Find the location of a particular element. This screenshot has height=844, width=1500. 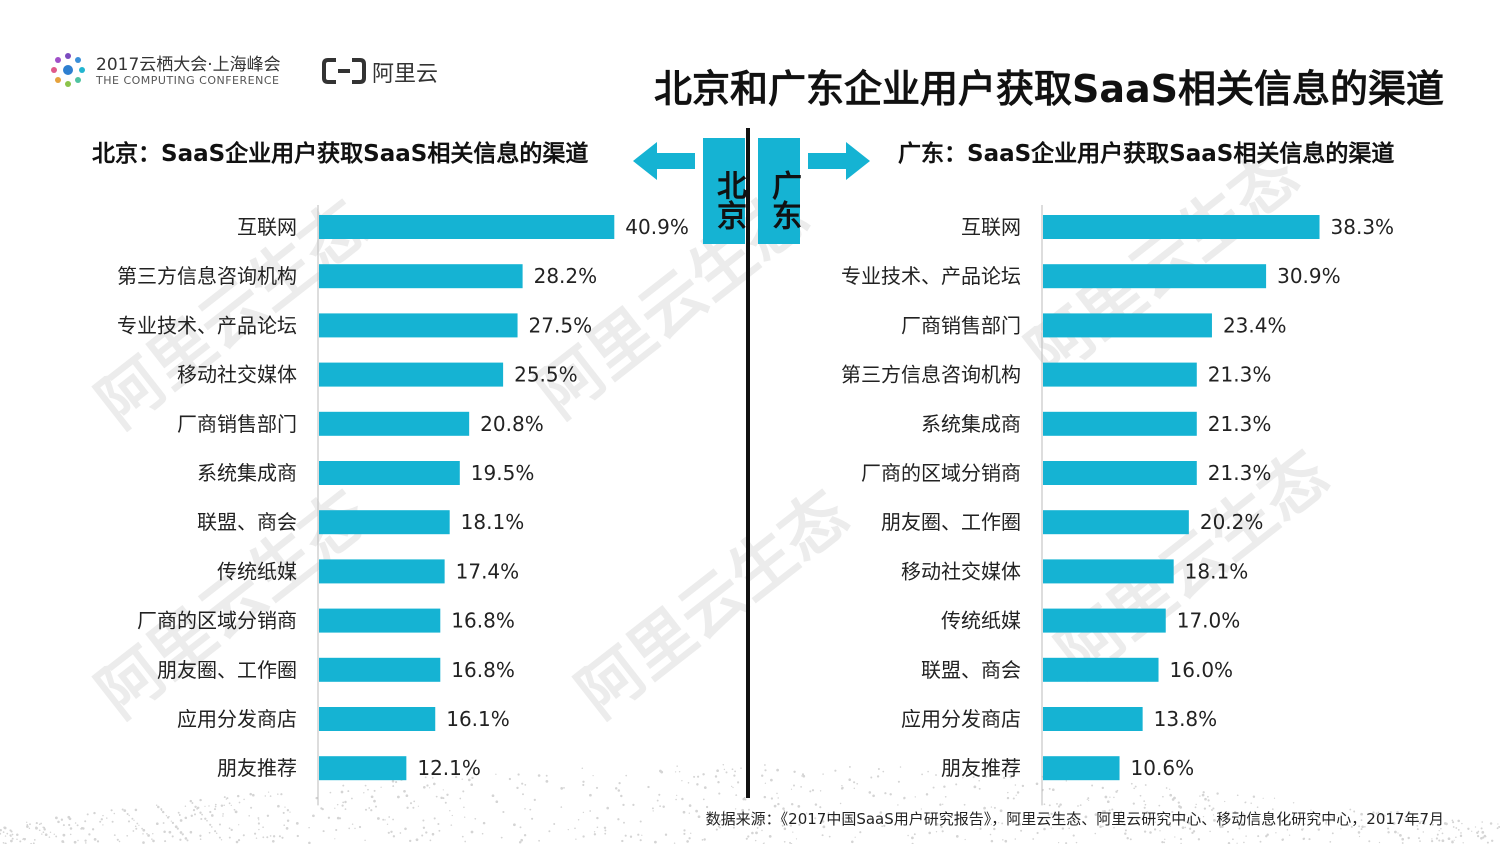

value-label: 20.2% is located at coordinates (1232, 522).